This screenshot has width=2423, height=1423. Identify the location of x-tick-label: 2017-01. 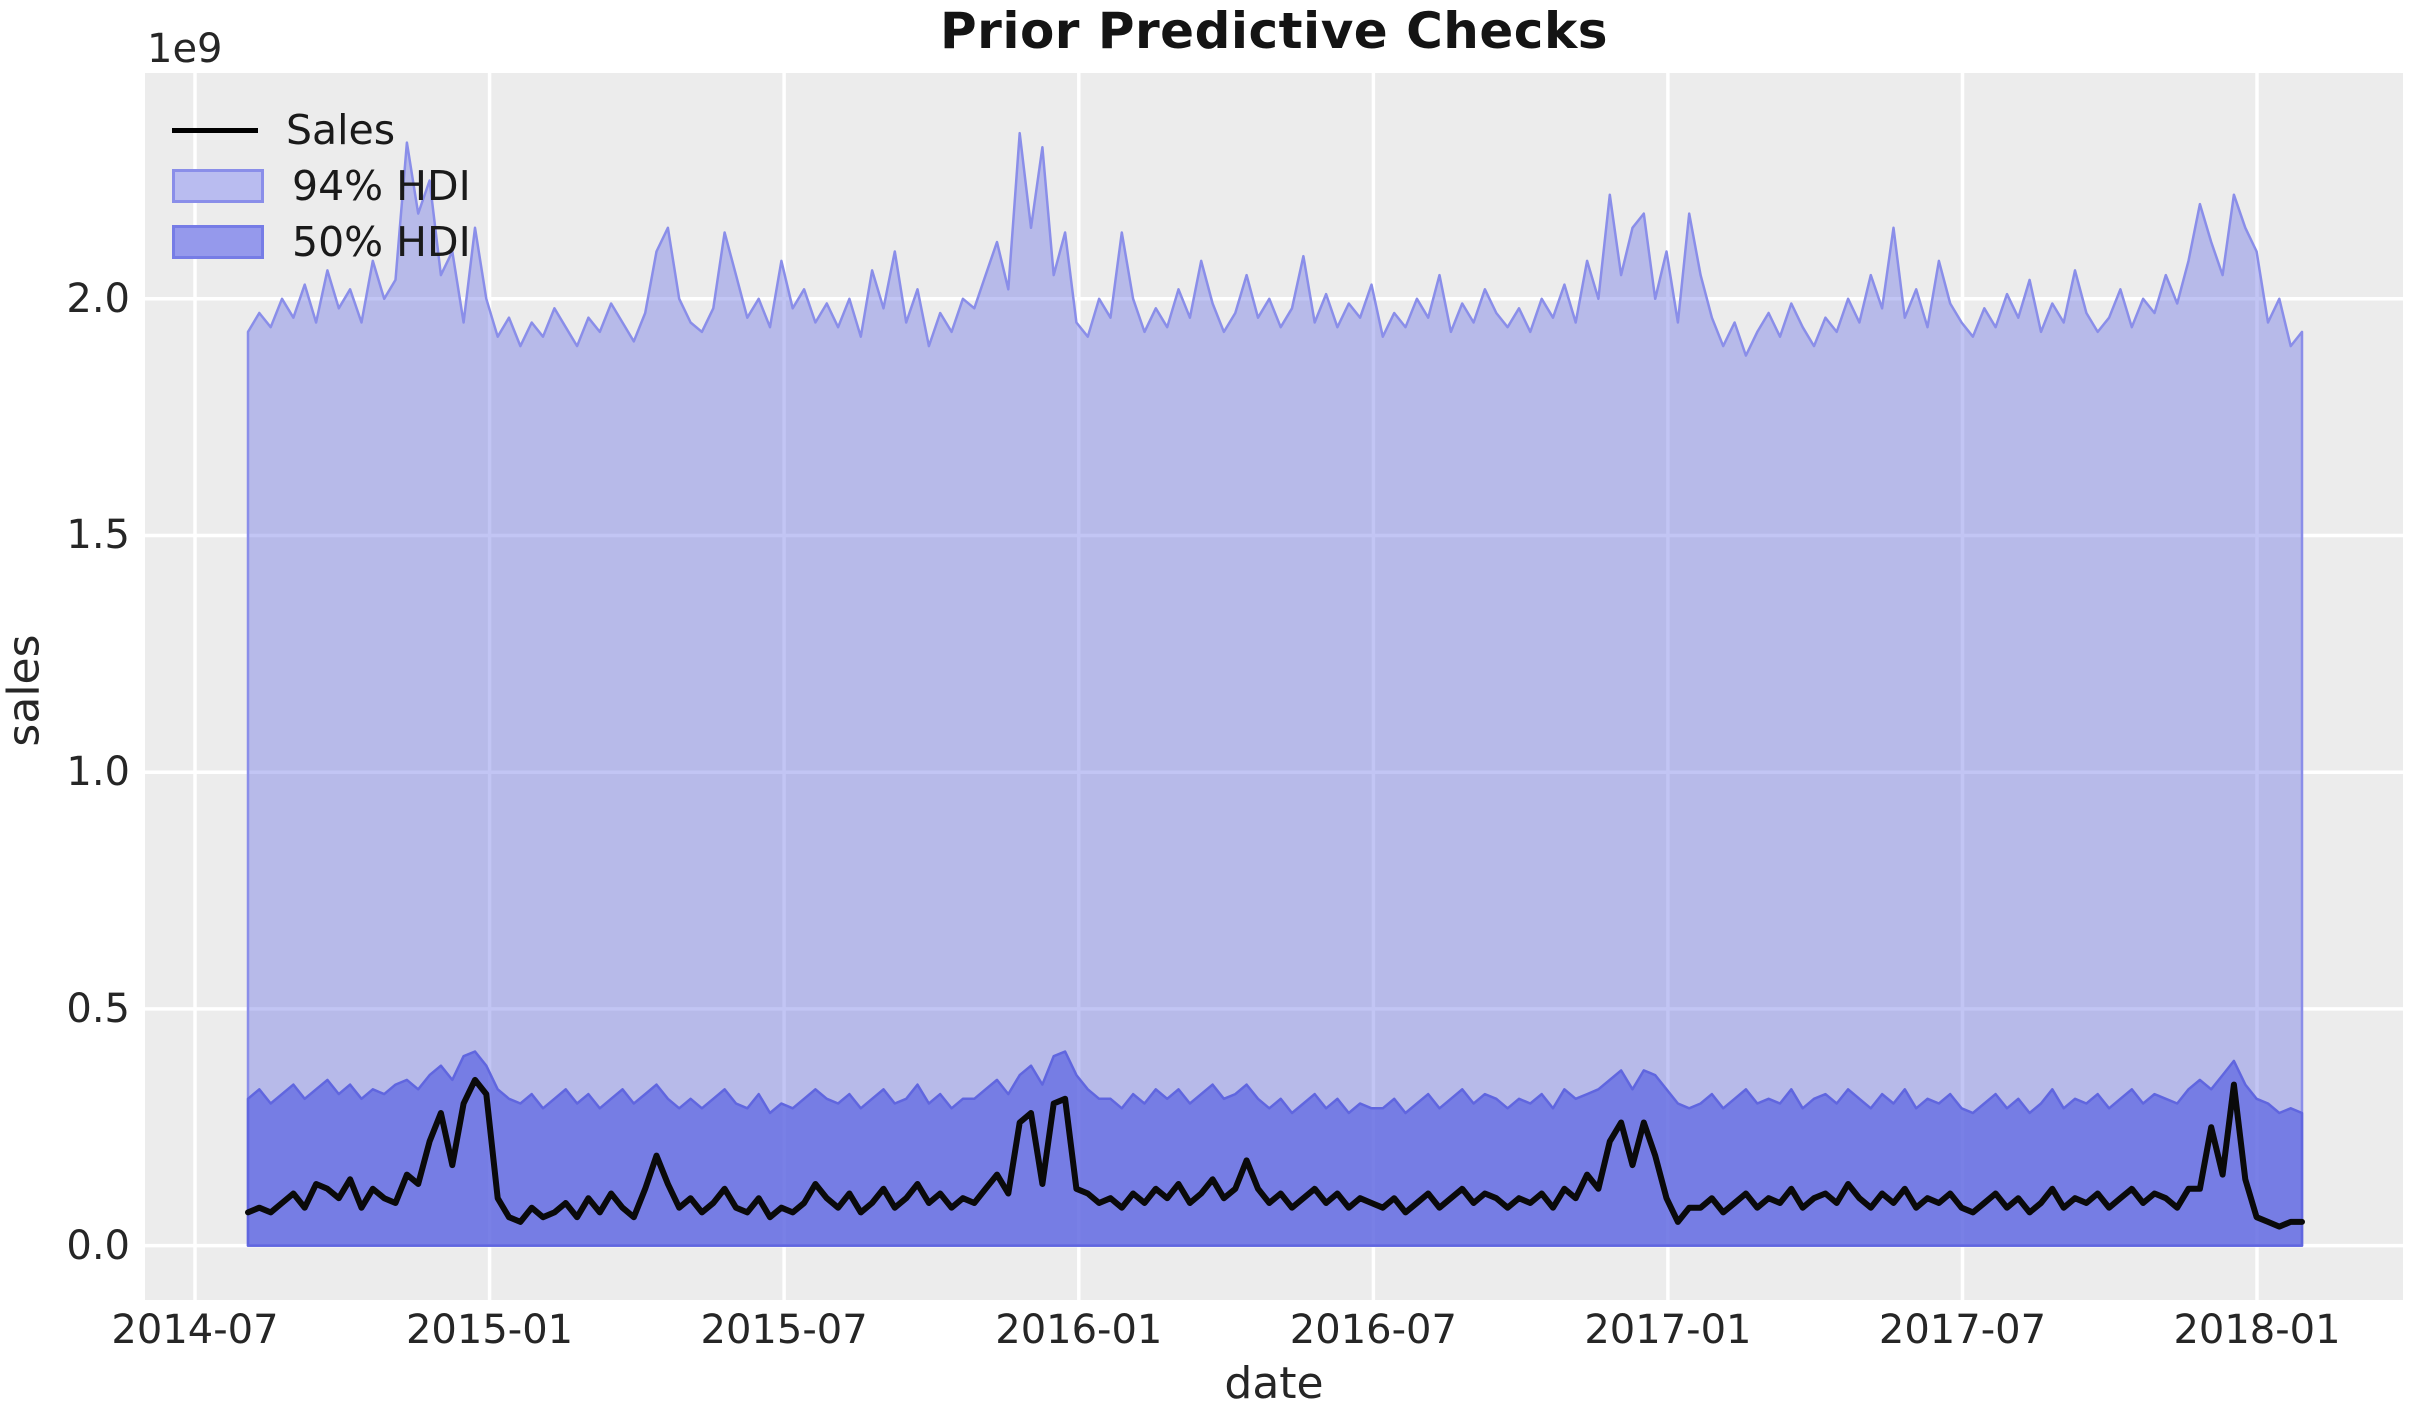
(1668, 1330).